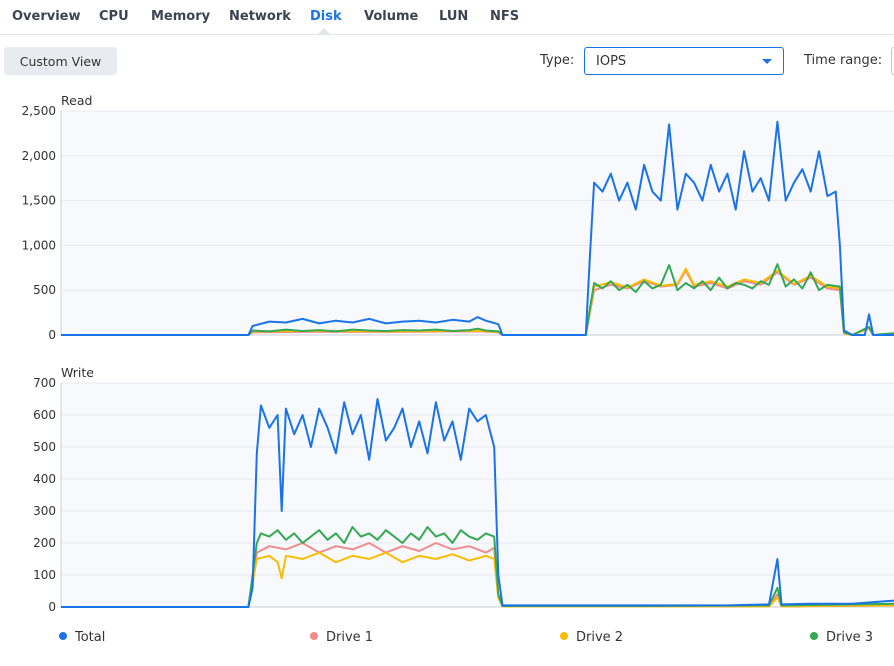 The height and width of the screenshot is (666, 894). I want to click on time-range-select, so click(892, 61).